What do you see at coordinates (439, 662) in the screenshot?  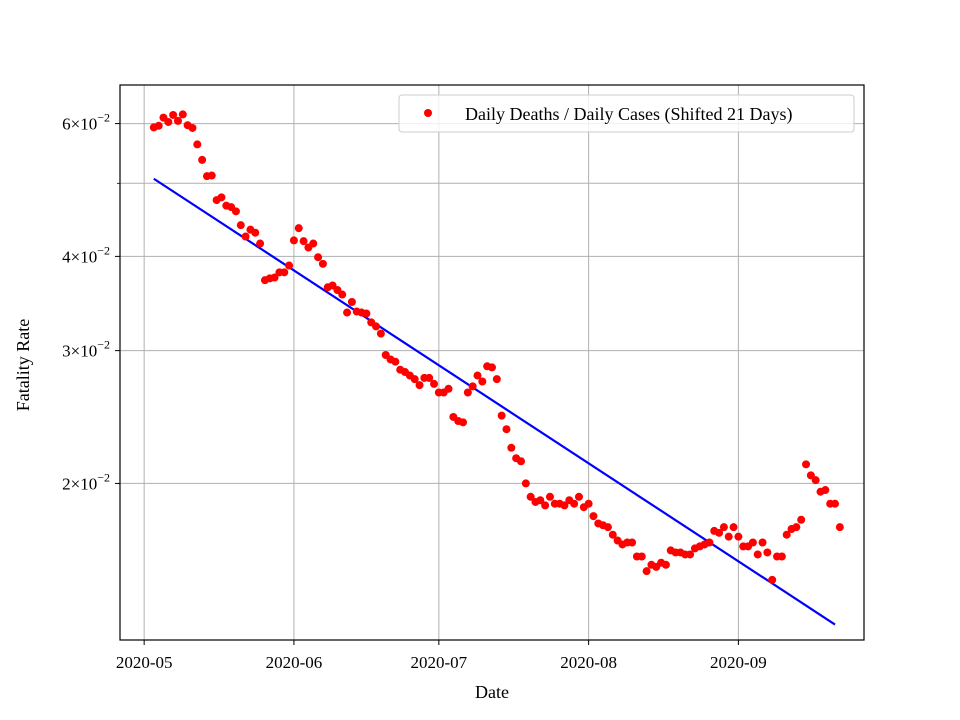 I see `x-tick-label: 2020-07` at bounding box center [439, 662].